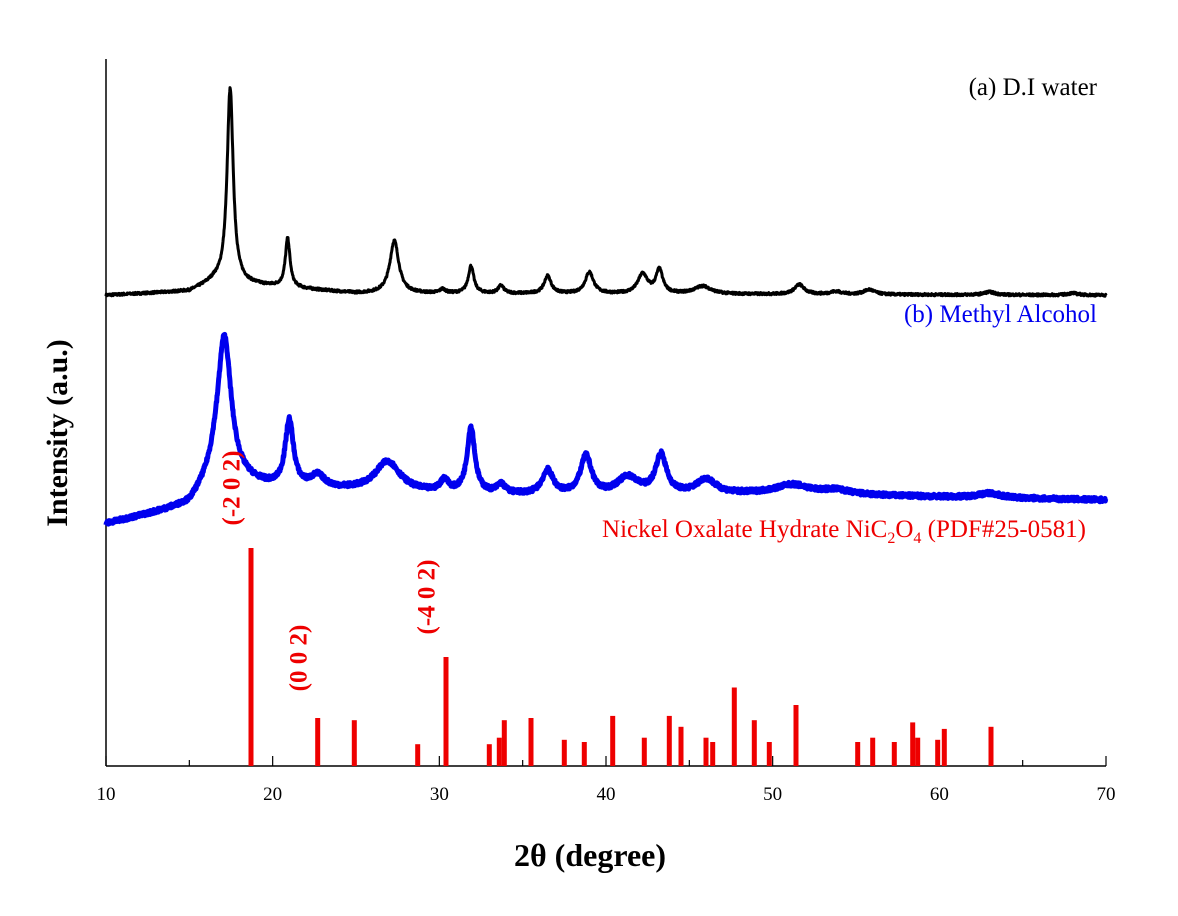  Describe the element at coordinates (904, 529) in the screenshot. I see `reference-label-mid: O` at that location.